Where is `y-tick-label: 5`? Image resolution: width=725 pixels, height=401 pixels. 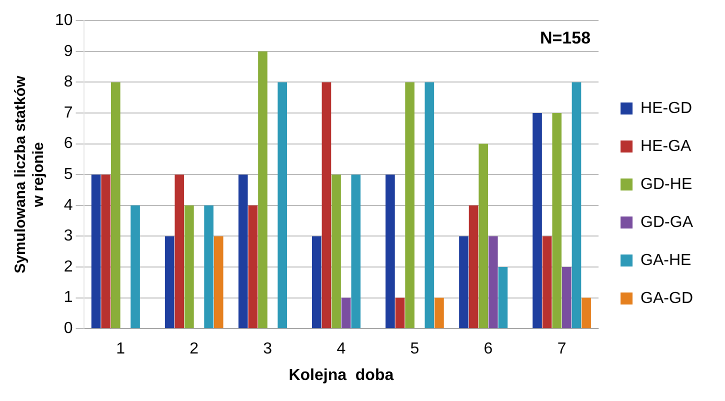
y-tick-label: 5 is located at coordinates (68, 175).